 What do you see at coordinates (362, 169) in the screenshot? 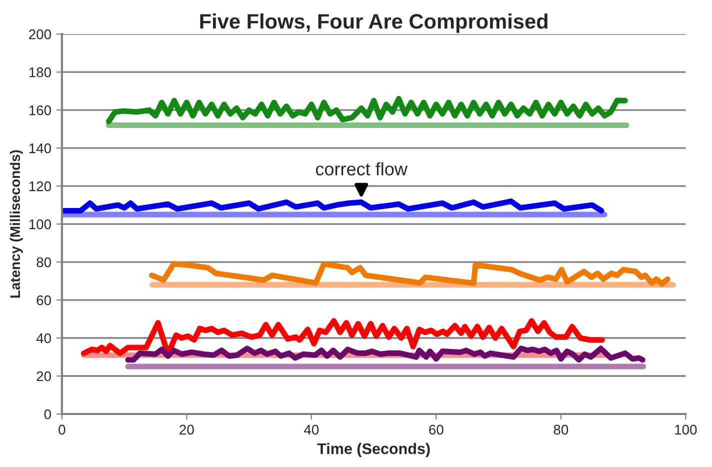
I see `annotation: correct flow` at bounding box center [362, 169].